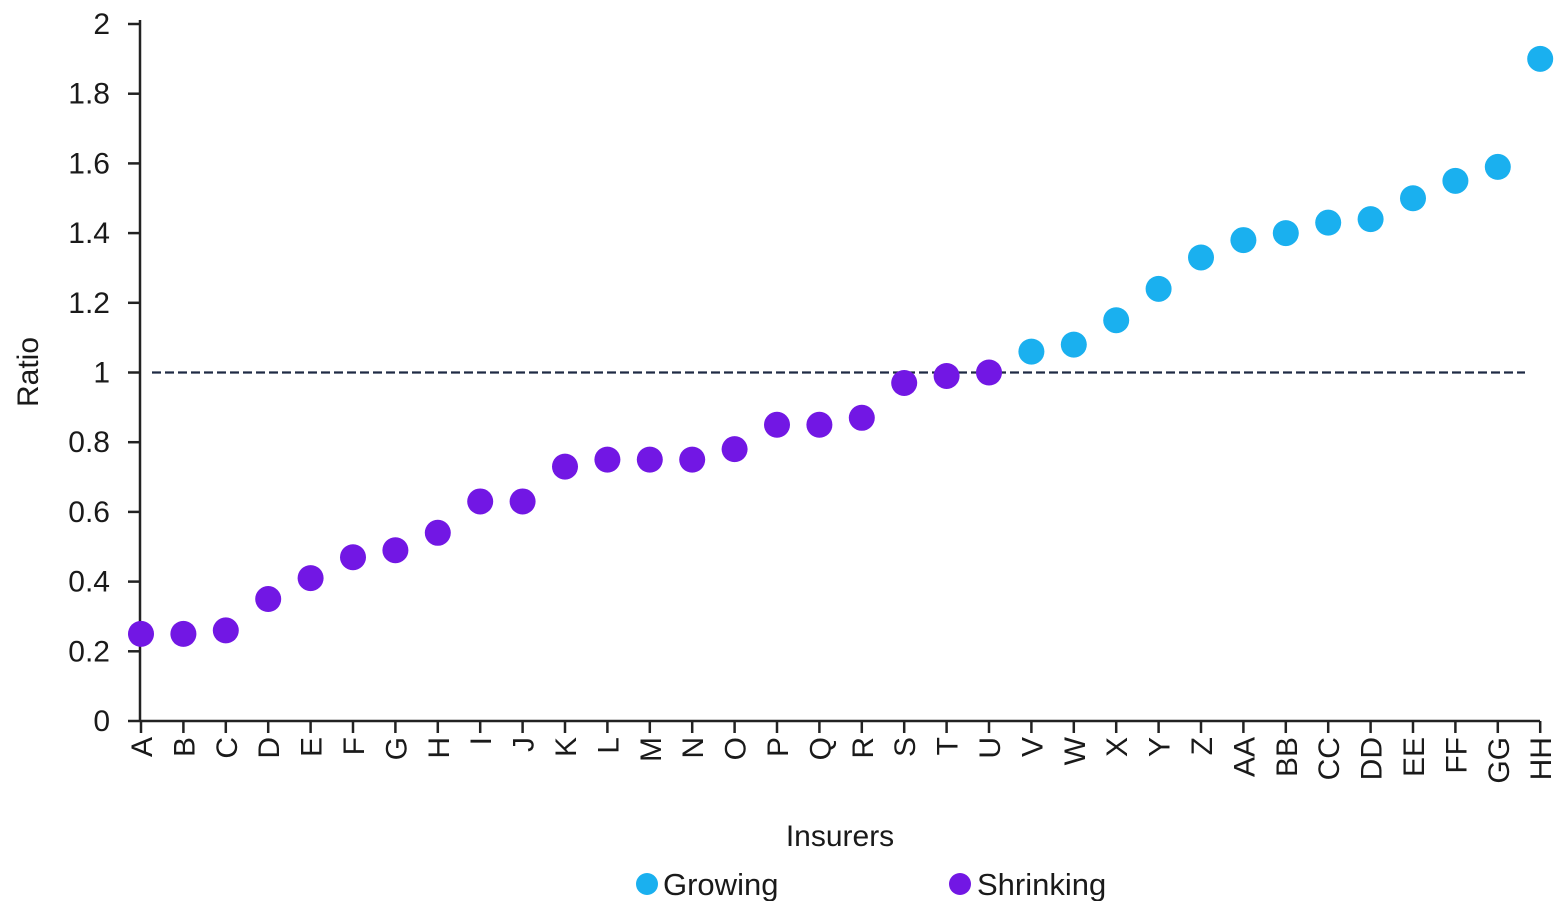  I want to click on x-tick-label: AA, so click(1244, 757).